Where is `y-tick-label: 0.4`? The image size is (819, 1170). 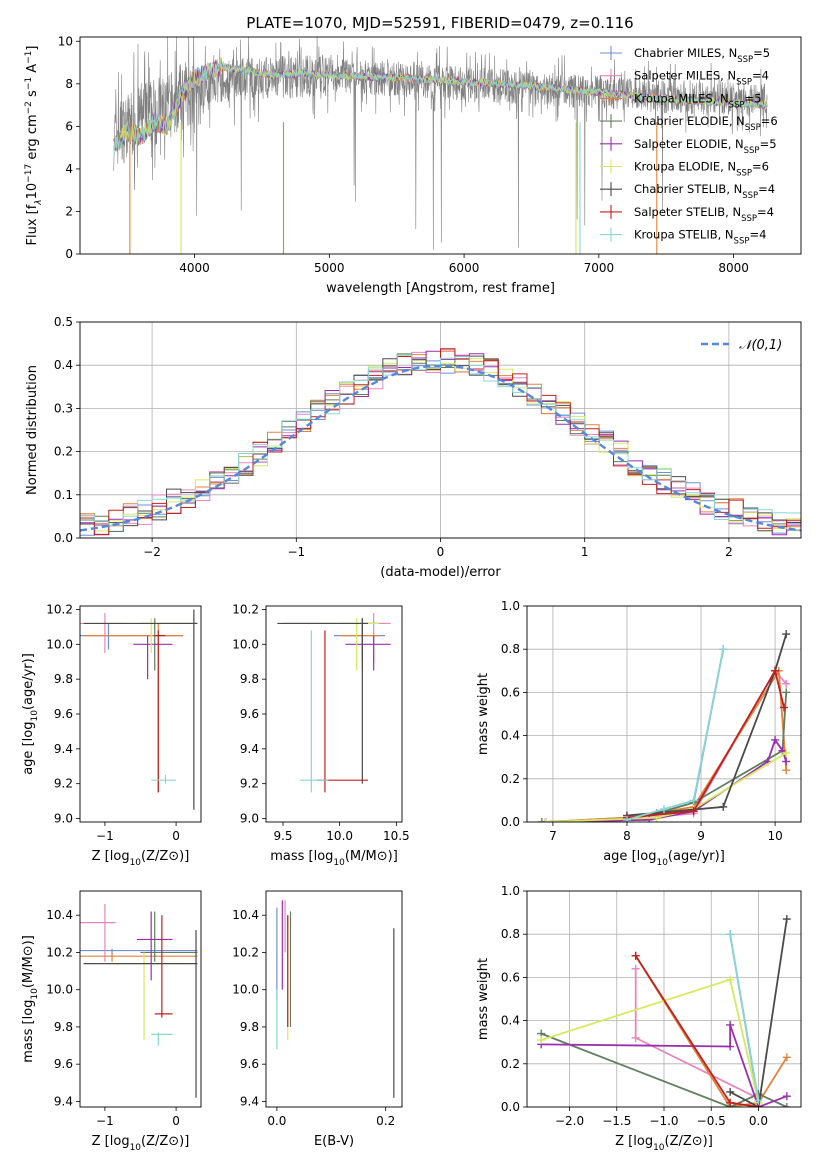 y-tick-label: 0.4 is located at coordinates (63, 365).